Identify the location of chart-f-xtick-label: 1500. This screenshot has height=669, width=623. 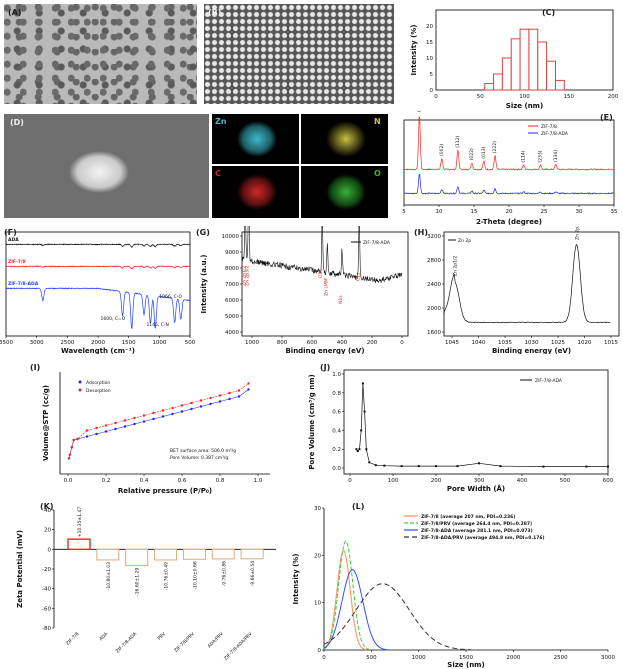
(129, 343).